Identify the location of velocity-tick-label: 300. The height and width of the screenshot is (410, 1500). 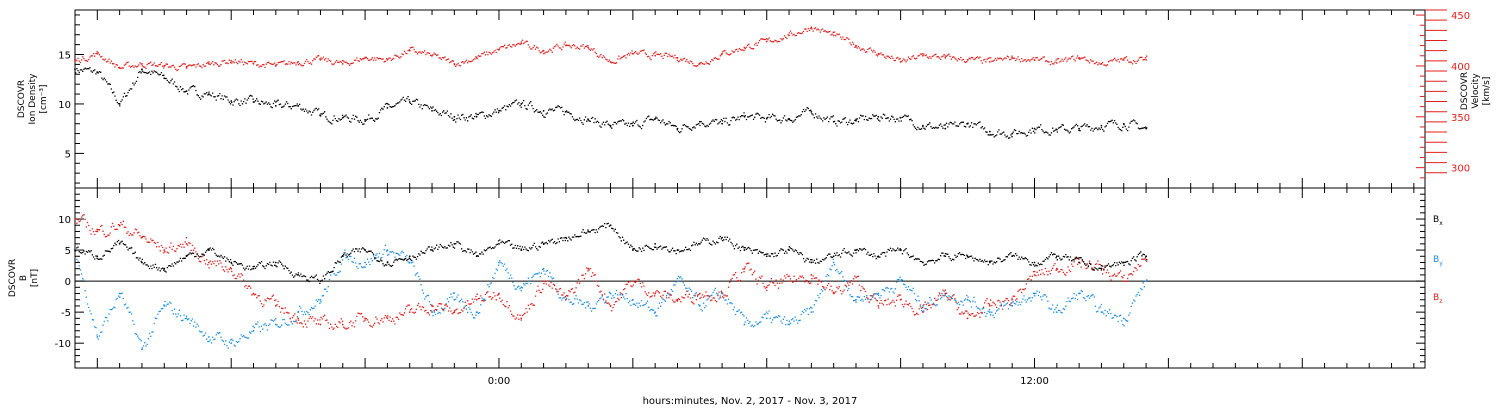
(1460, 169).